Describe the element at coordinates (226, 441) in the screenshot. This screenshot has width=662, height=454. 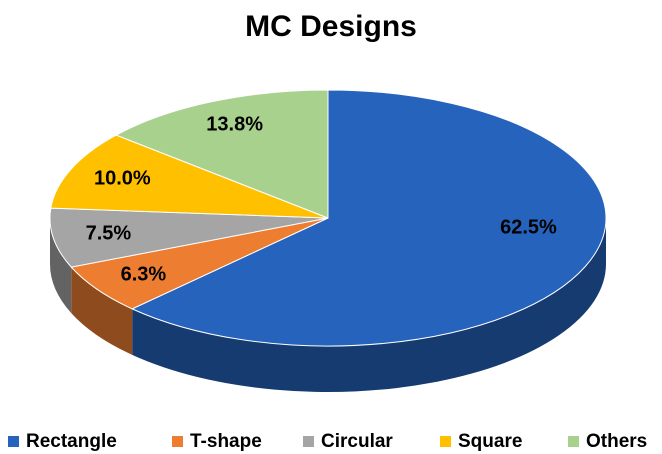
I see `legend-label: T-shape` at that location.